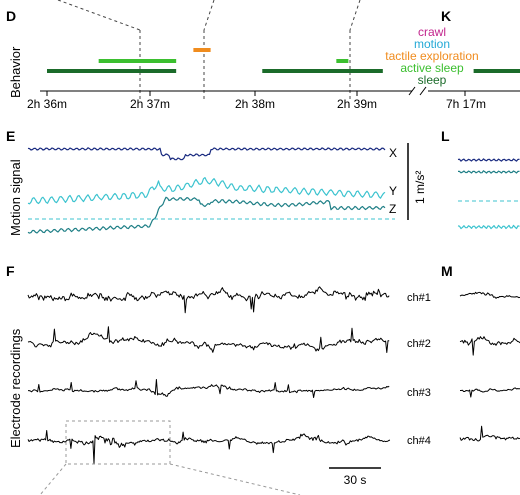 The image size is (520, 495). What do you see at coordinates (283, 60) in the screenshot?
I see `behavior-bouts` at bounding box center [283, 60].